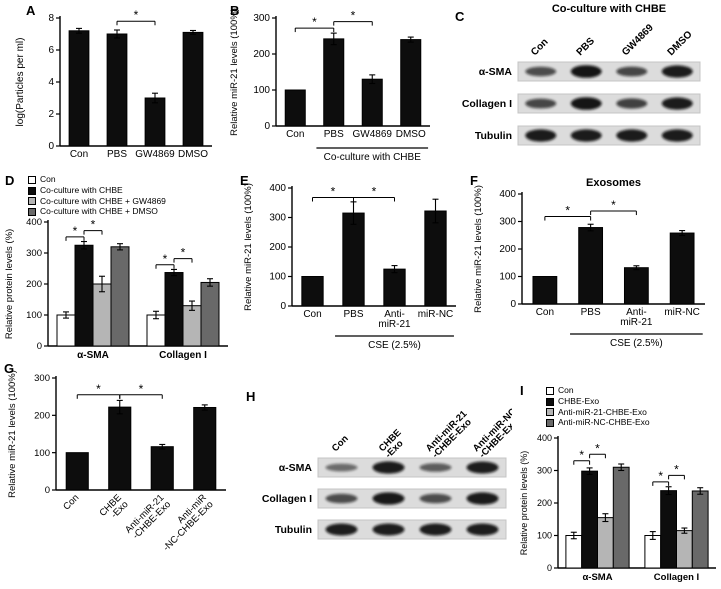  Describe the element at coordinates (604, 422) in the screenshot. I see `legend-label: Anti-miR-NC-CHBE-Exo` at that location.